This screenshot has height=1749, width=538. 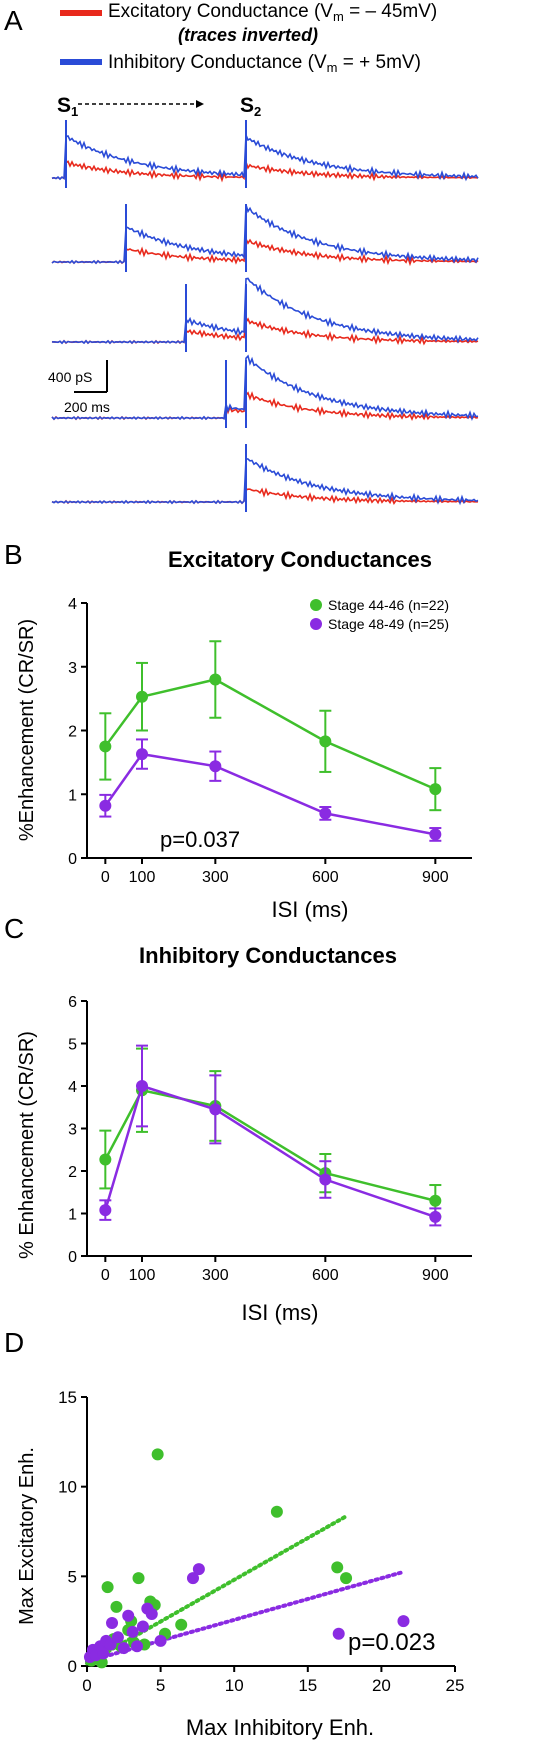 What do you see at coordinates (280, 1727) in the screenshot?
I see `chart-d-xlabel: Max Inhibitory Enh.` at bounding box center [280, 1727].